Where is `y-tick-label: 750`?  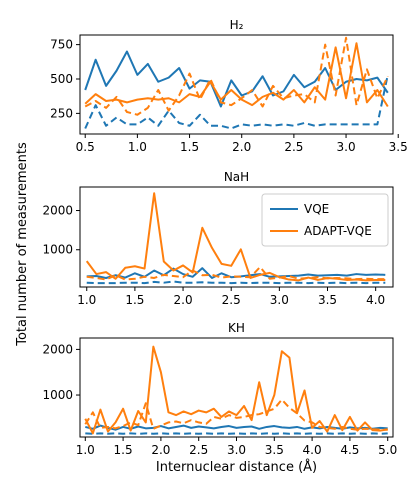 y-tick-label: 750 is located at coordinates (61, 45).